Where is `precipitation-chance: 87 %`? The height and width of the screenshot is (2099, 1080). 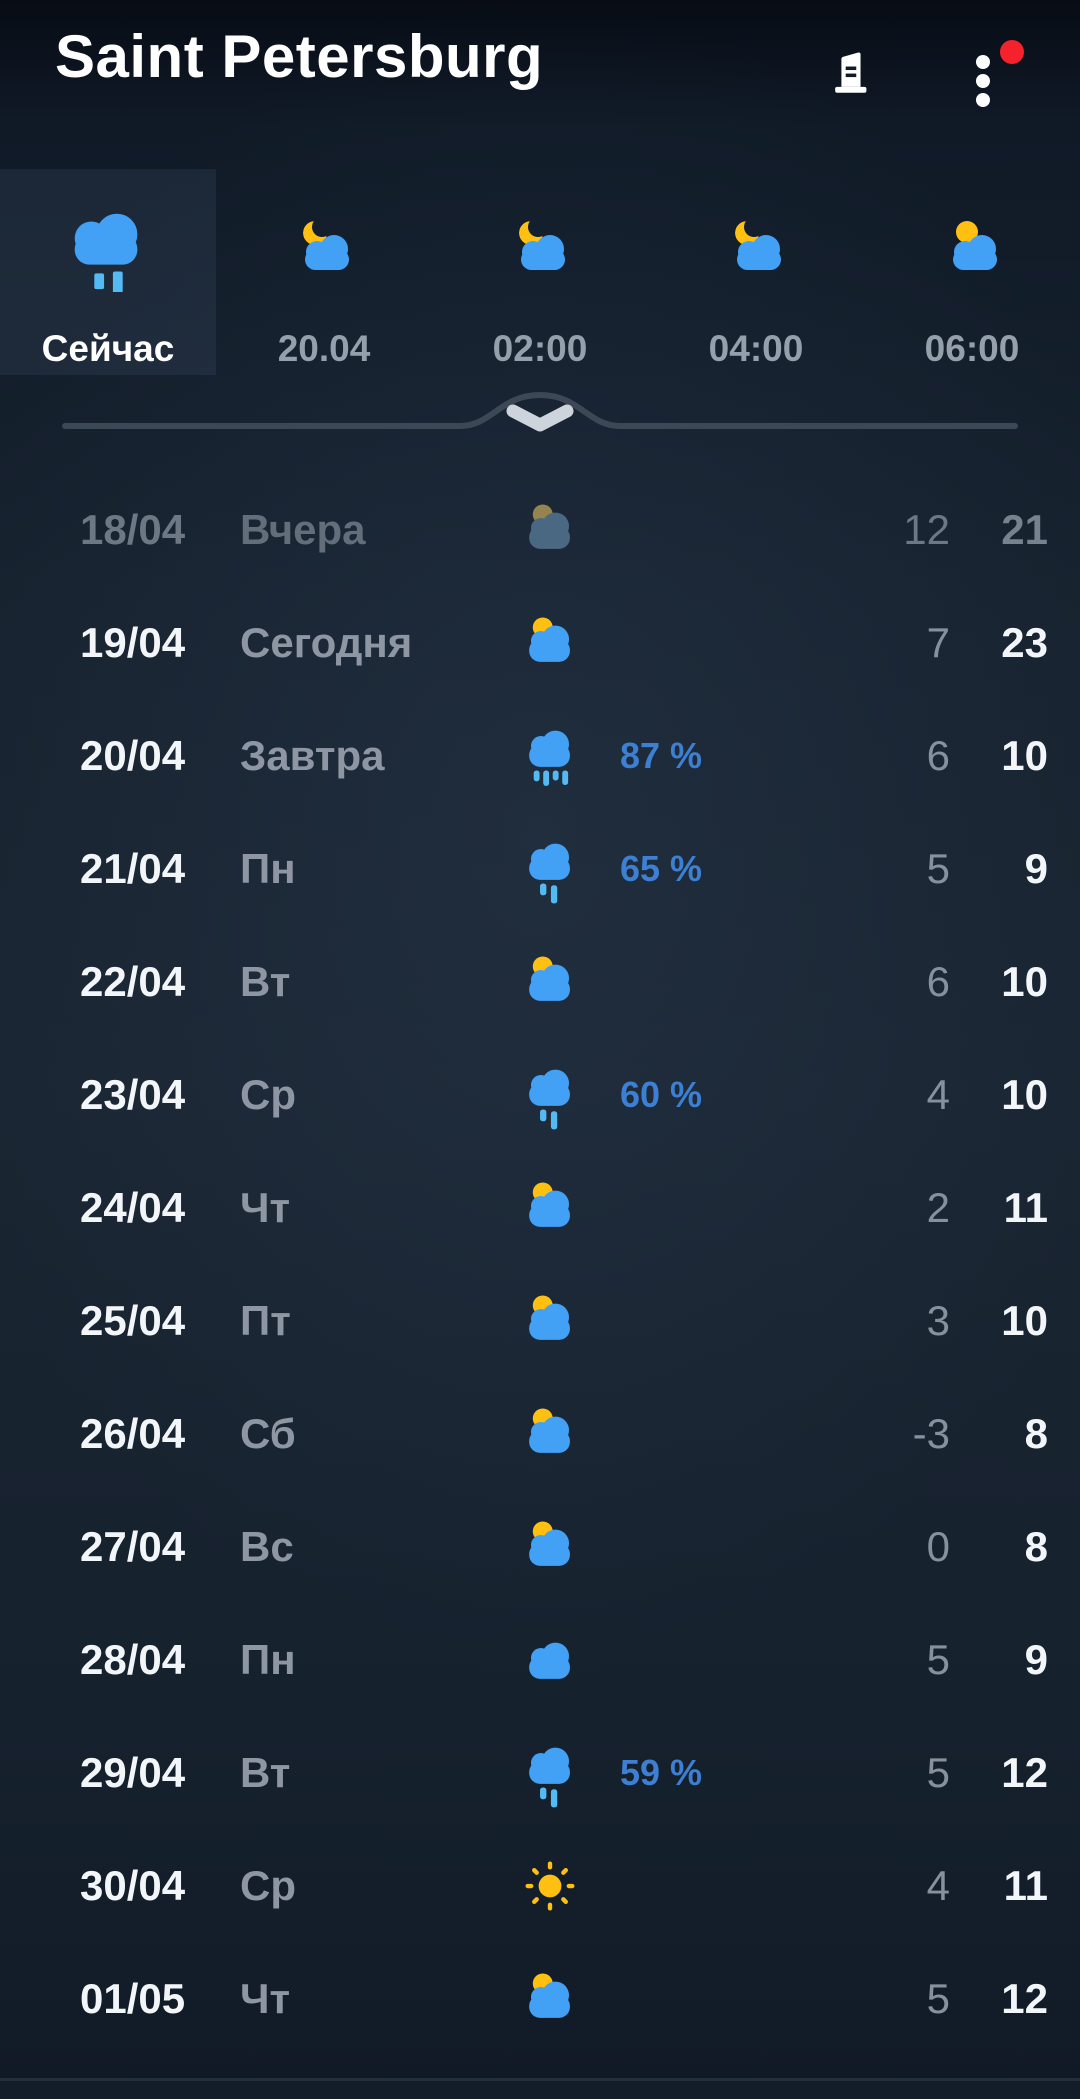 precipitation-chance: 87 % is located at coordinates (661, 755).